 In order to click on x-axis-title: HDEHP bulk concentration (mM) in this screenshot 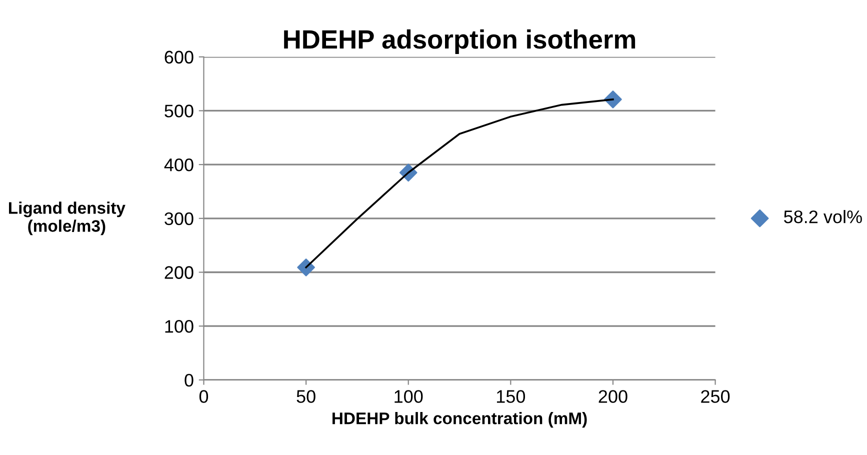, I will do `click(459, 420)`.